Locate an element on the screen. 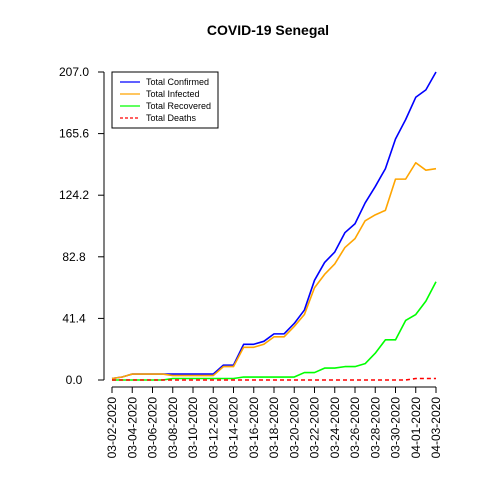  x-tick-label: 03-06-2020 is located at coordinates (153, 428).